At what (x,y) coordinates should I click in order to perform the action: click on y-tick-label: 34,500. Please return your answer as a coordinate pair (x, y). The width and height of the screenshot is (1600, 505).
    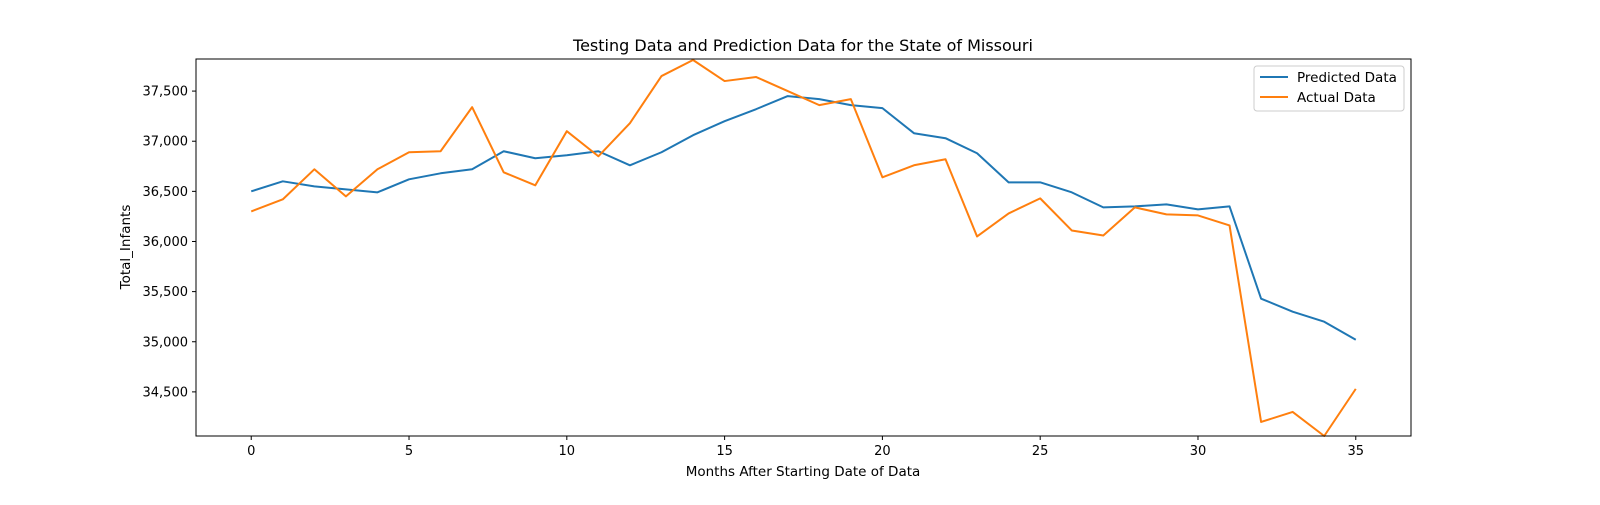
    Looking at the image, I should click on (166, 392).